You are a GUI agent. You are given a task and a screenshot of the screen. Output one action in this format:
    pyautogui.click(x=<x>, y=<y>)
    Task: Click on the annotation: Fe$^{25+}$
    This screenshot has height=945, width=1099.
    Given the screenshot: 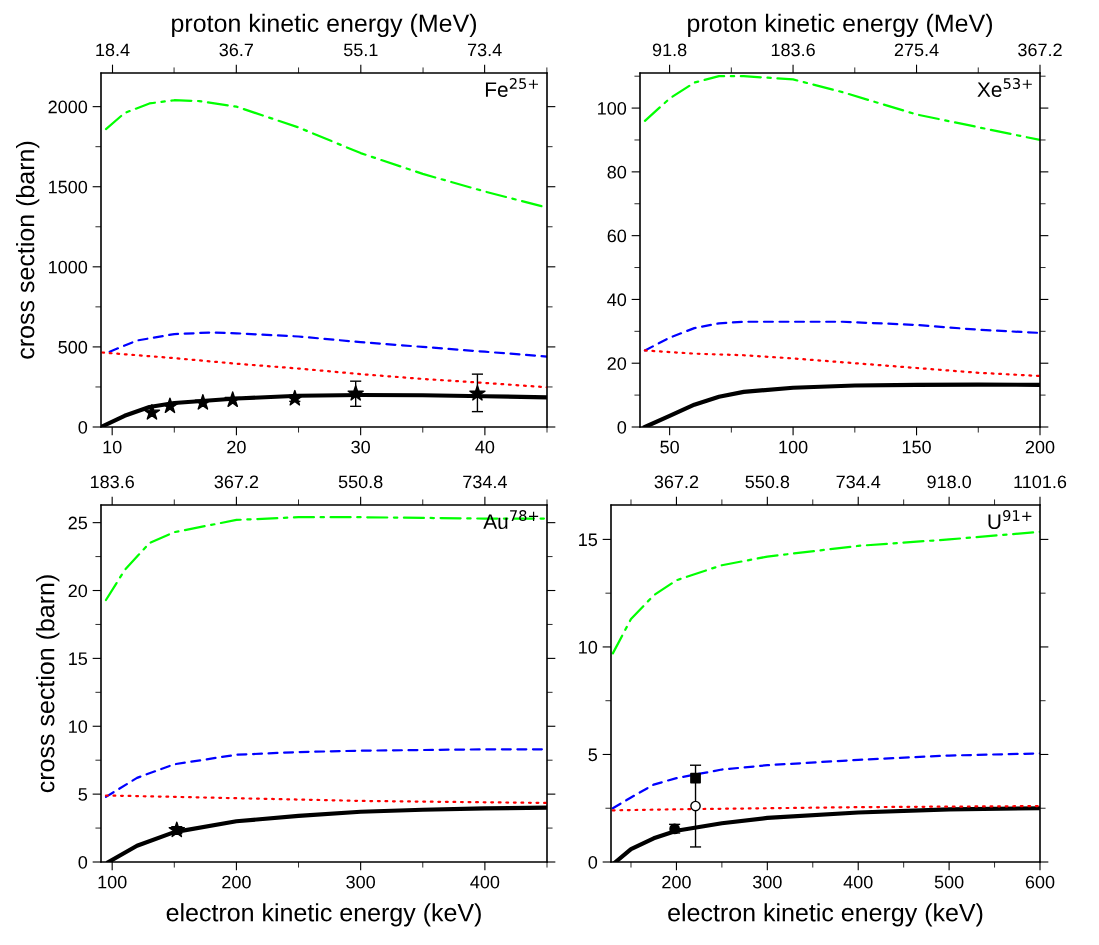 What is the action you would take?
    pyautogui.click(x=512, y=87)
    